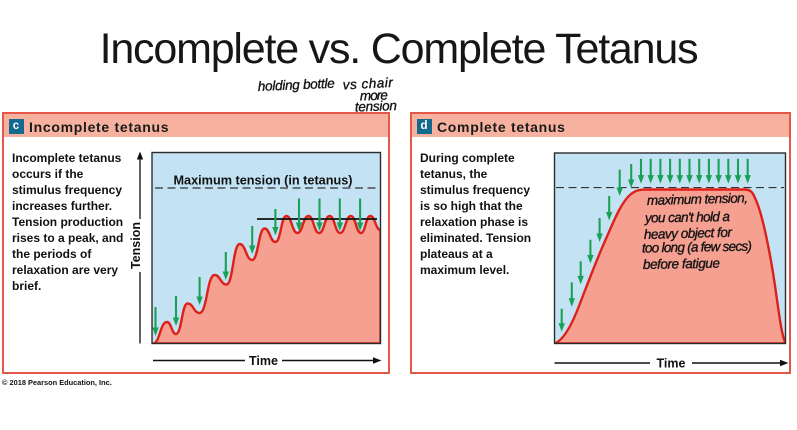 Image resolution: width=797 pixels, height=430 pixels. What do you see at coordinates (136, 245) in the screenshot?
I see `svg-text: Tension` at bounding box center [136, 245].